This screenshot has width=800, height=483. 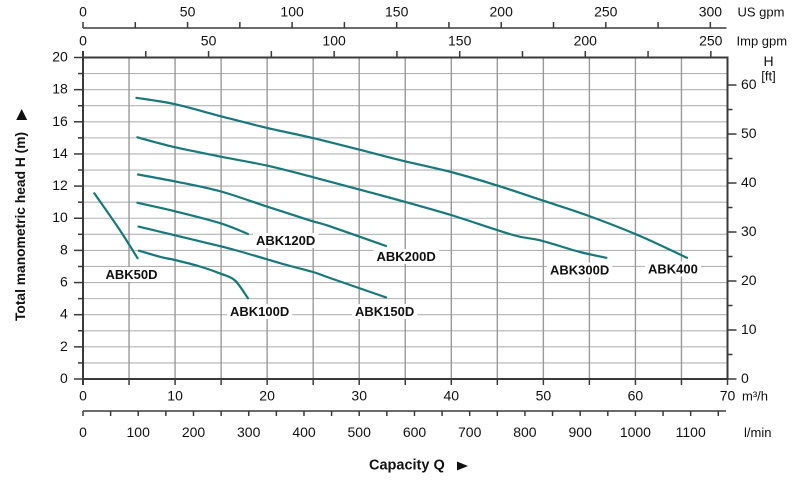 I want to click on svg-text: Imp gpm, so click(x=762, y=41).